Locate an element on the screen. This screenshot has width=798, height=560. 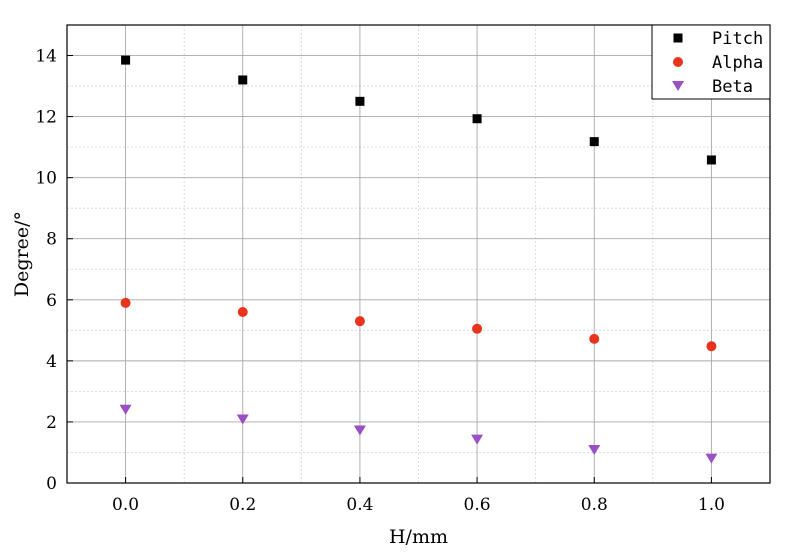
x-tick-label: 1.0 is located at coordinates (711, 505).